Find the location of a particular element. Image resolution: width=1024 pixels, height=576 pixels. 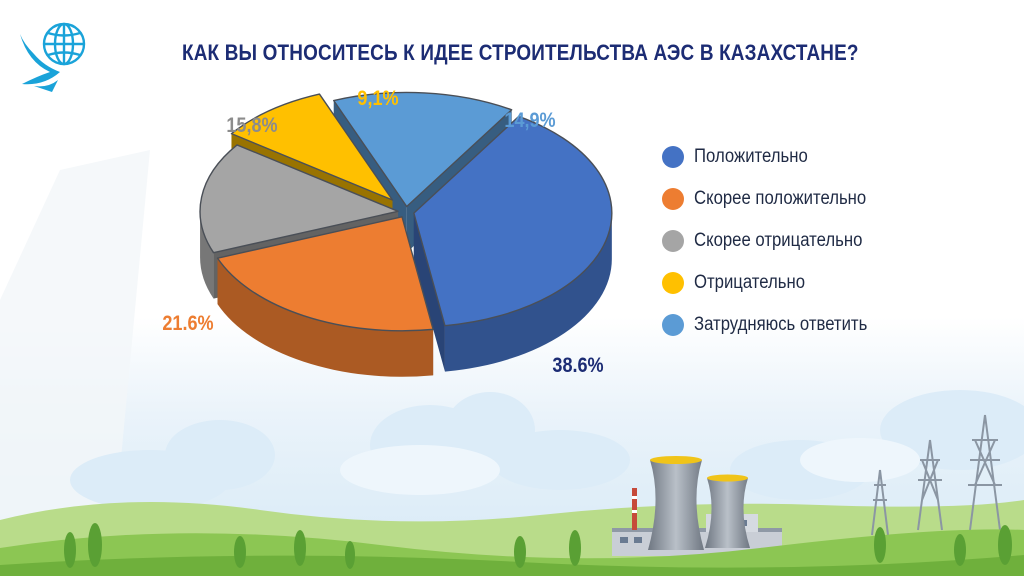

legend-item: Скорее отрицательно is located at coordinates (827, 241).